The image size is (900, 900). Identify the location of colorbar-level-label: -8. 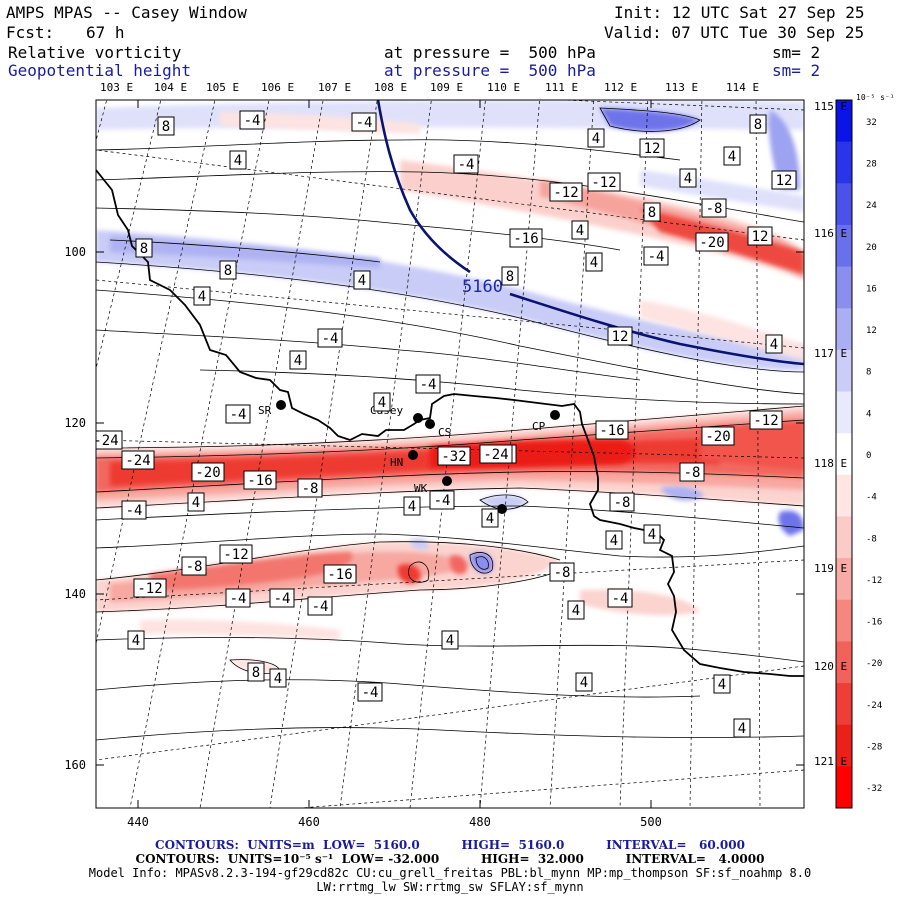
(871, 539).